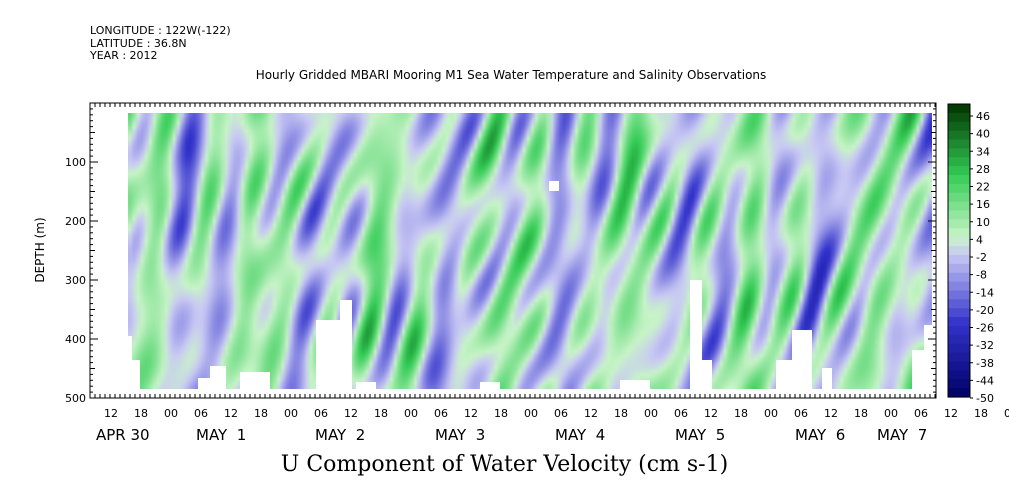  Describe the element at coordinates (75, 280) in the screenshot. I see `y-tick-label: 300` at that location.